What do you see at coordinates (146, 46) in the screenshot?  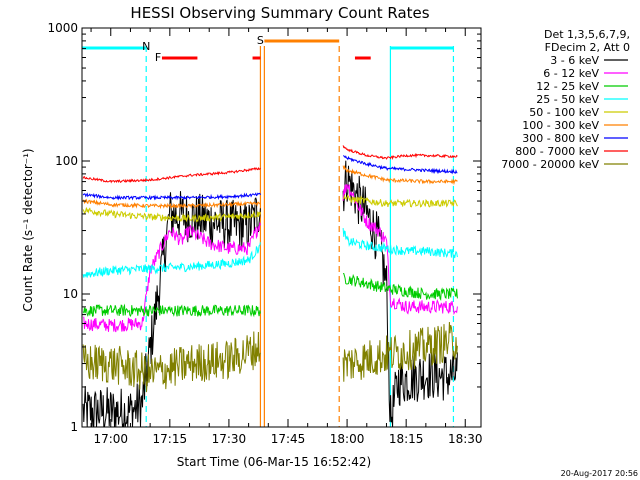 I see `flag-marker-label: N` at bounding box center [146, 46].